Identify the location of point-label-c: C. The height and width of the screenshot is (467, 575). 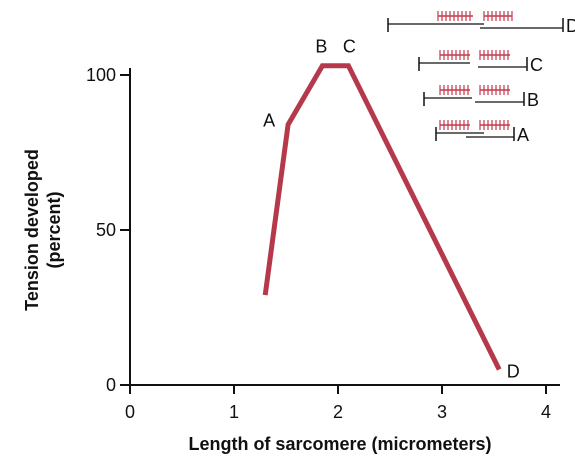
(349, 47).